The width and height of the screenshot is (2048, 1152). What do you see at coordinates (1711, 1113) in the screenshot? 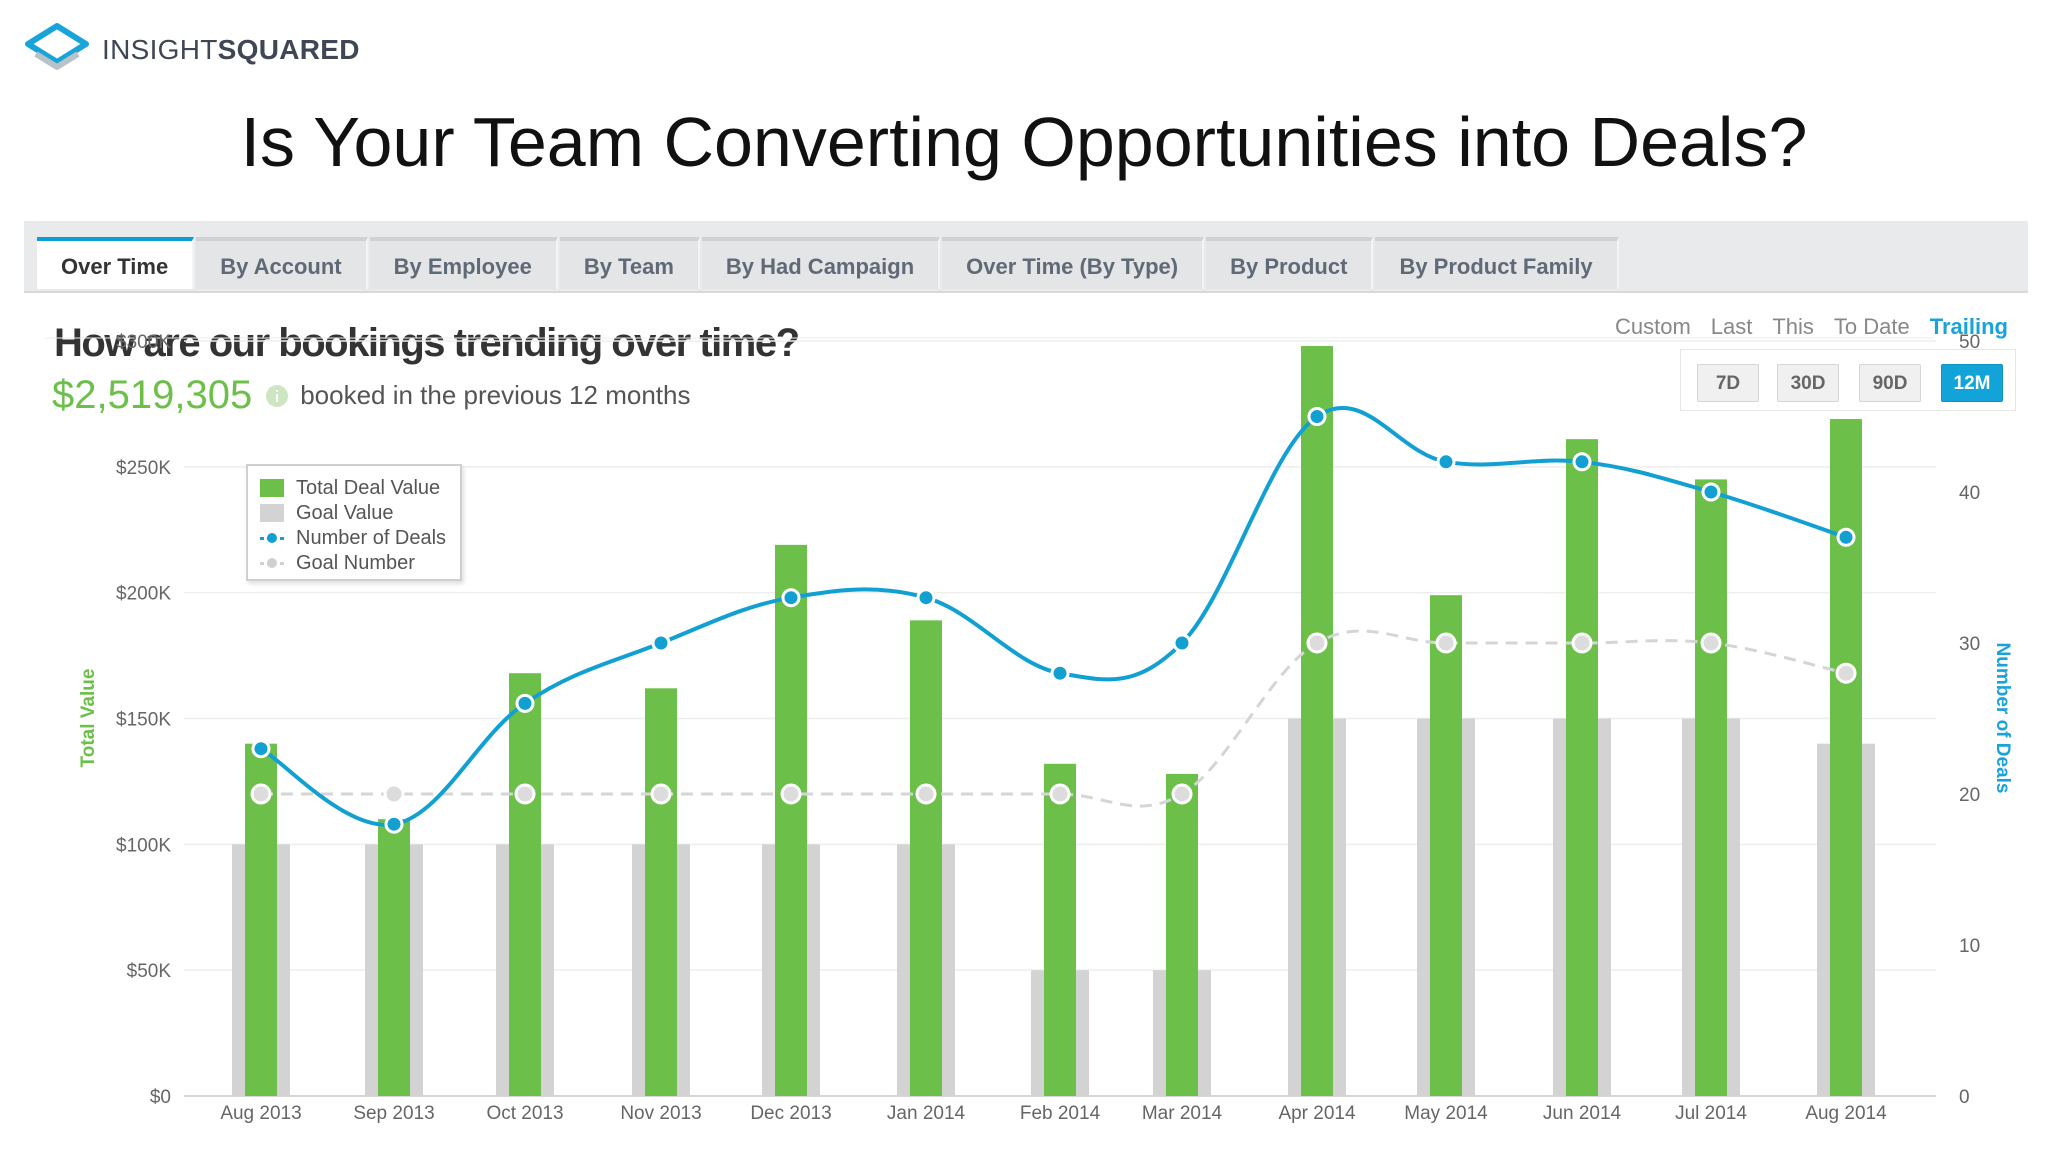
I see `x-tick-label: Jul 2014` at bounding box center [1711, 1113].